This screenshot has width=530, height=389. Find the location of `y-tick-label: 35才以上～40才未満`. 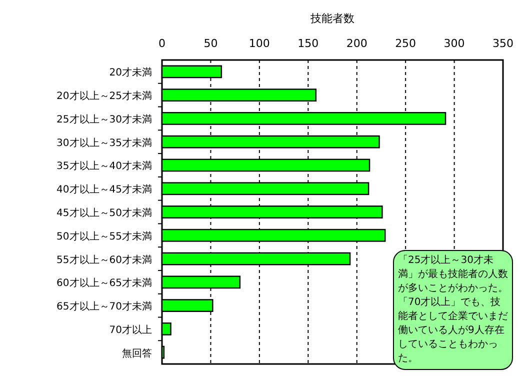

y-tick-label: 35才以上～40才未満 is located at coordinates (104, 166).